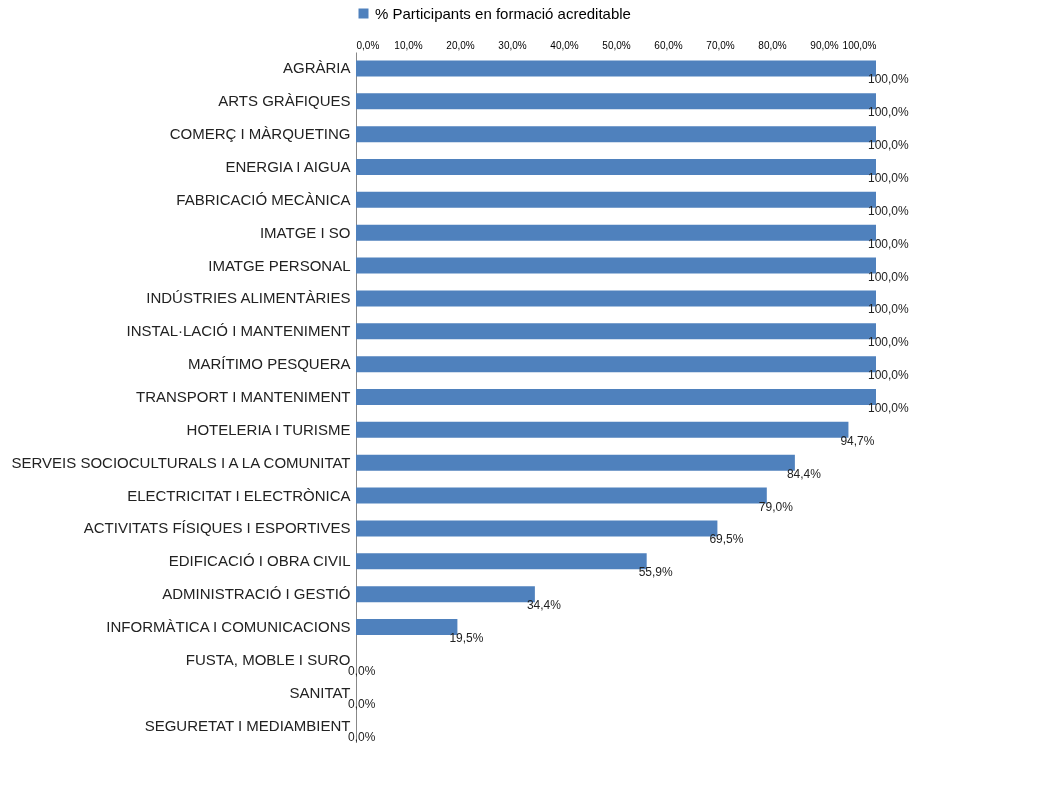 This screenshot has height=792, width=1050. What do you see at coordinates (305, 232) in the screenshot?
I see `y-tick-label: IMATGE I SO` at bounding box center [305, 232].